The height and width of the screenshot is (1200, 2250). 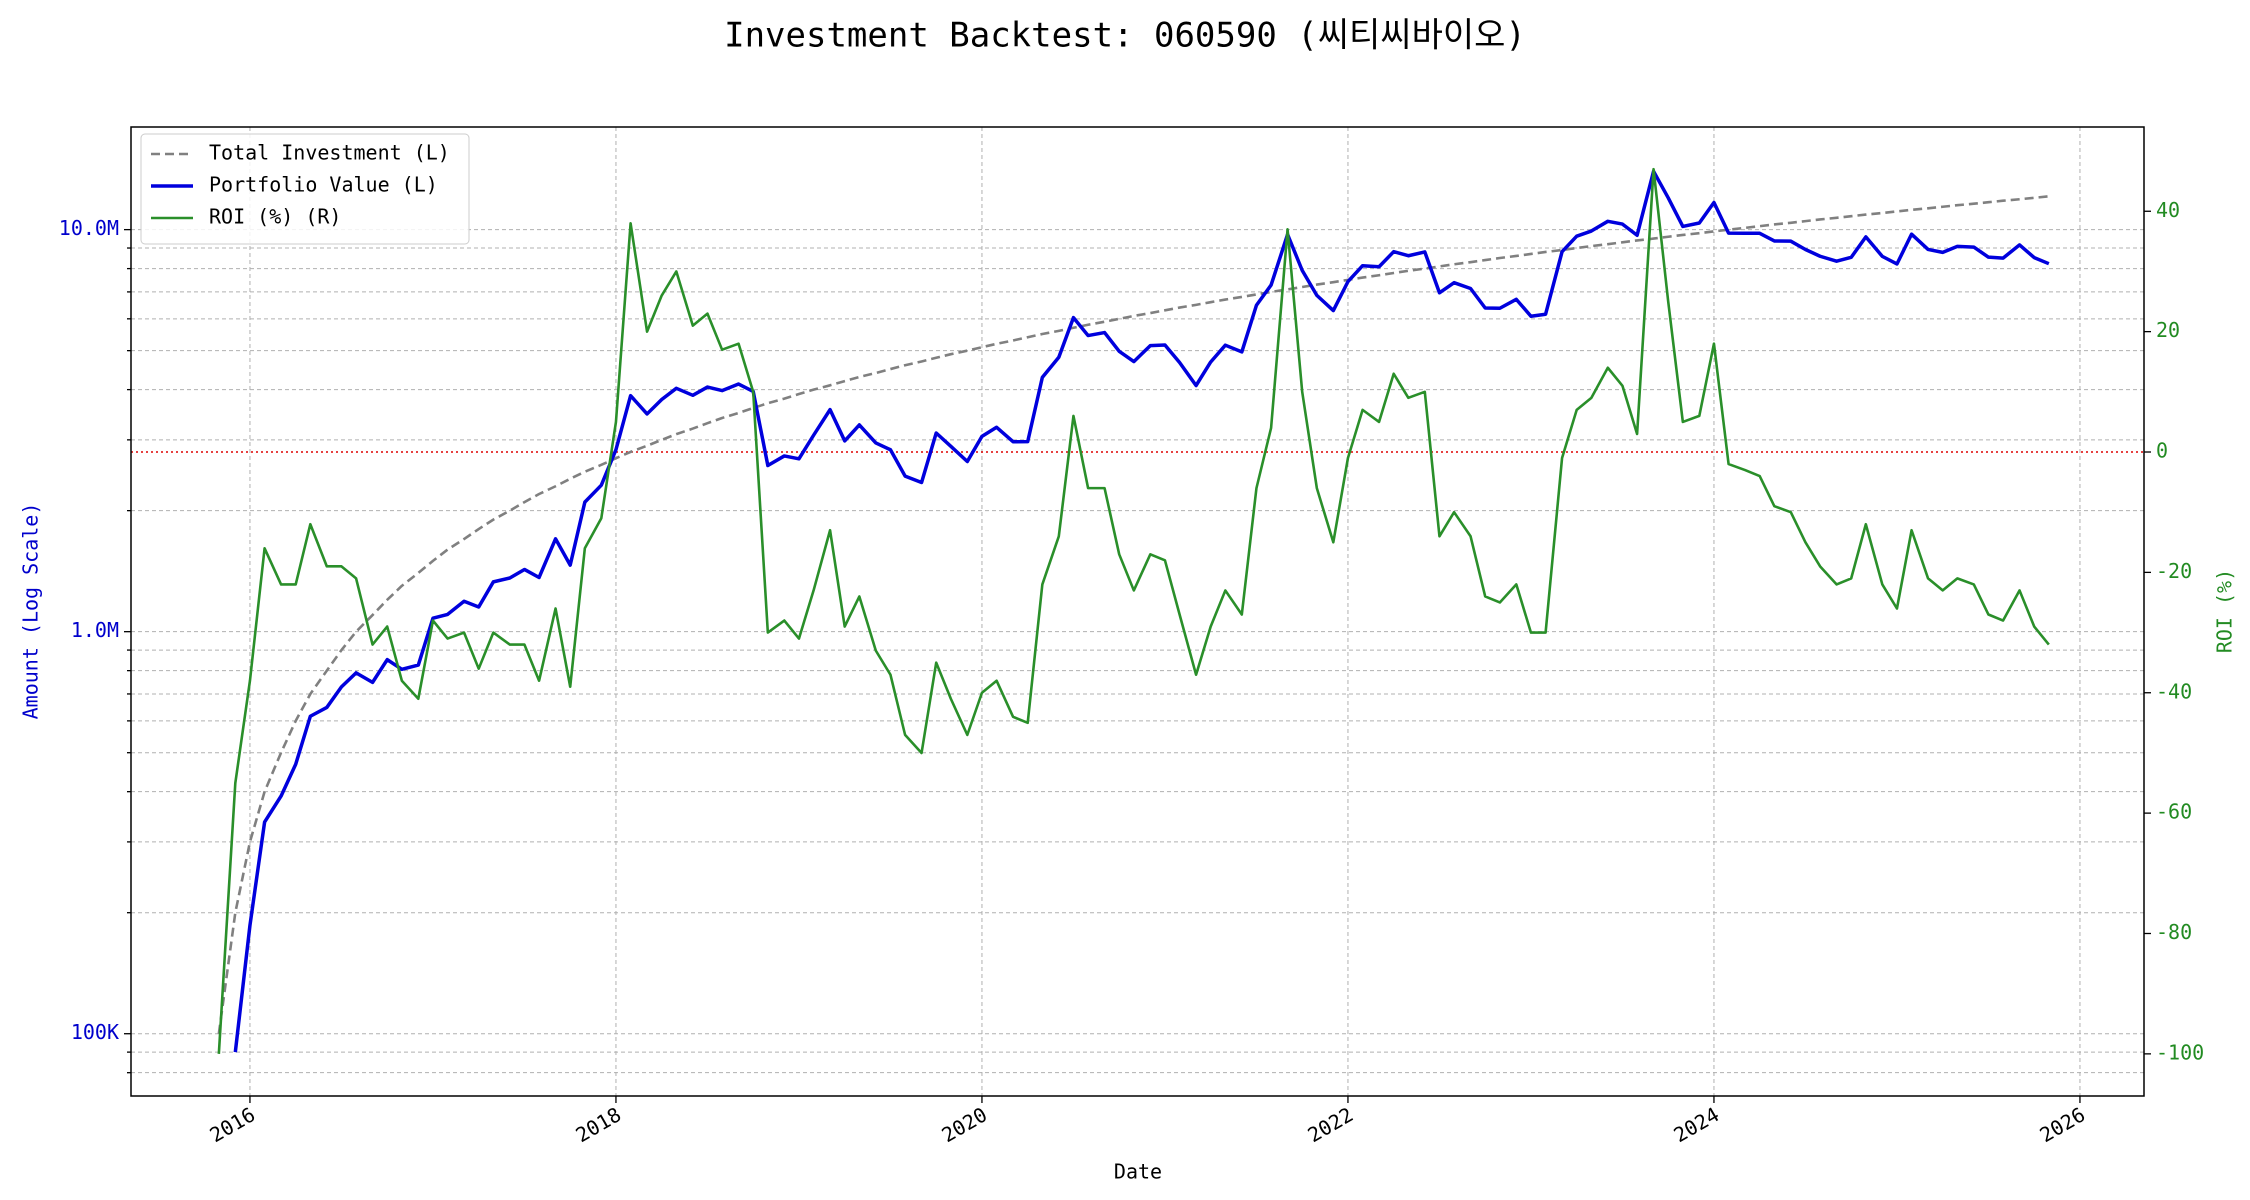 What do you see at coordinates (2174, 932) in the screenshot?
I see `y2-tick-label: -80` at bounding box center [2174, 932].